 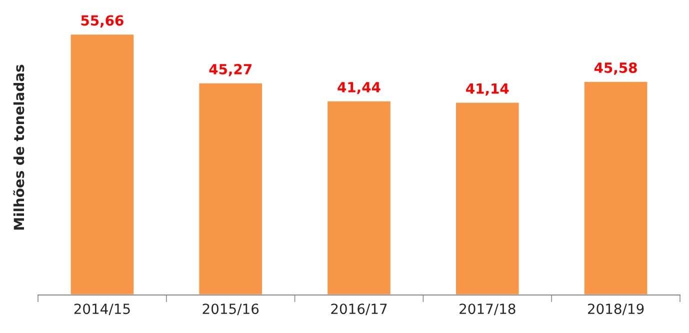 What do you see at coordinates (615, 68) in the screenshot?
I see `data-label: 45,58` at bounding box center [615, 68].